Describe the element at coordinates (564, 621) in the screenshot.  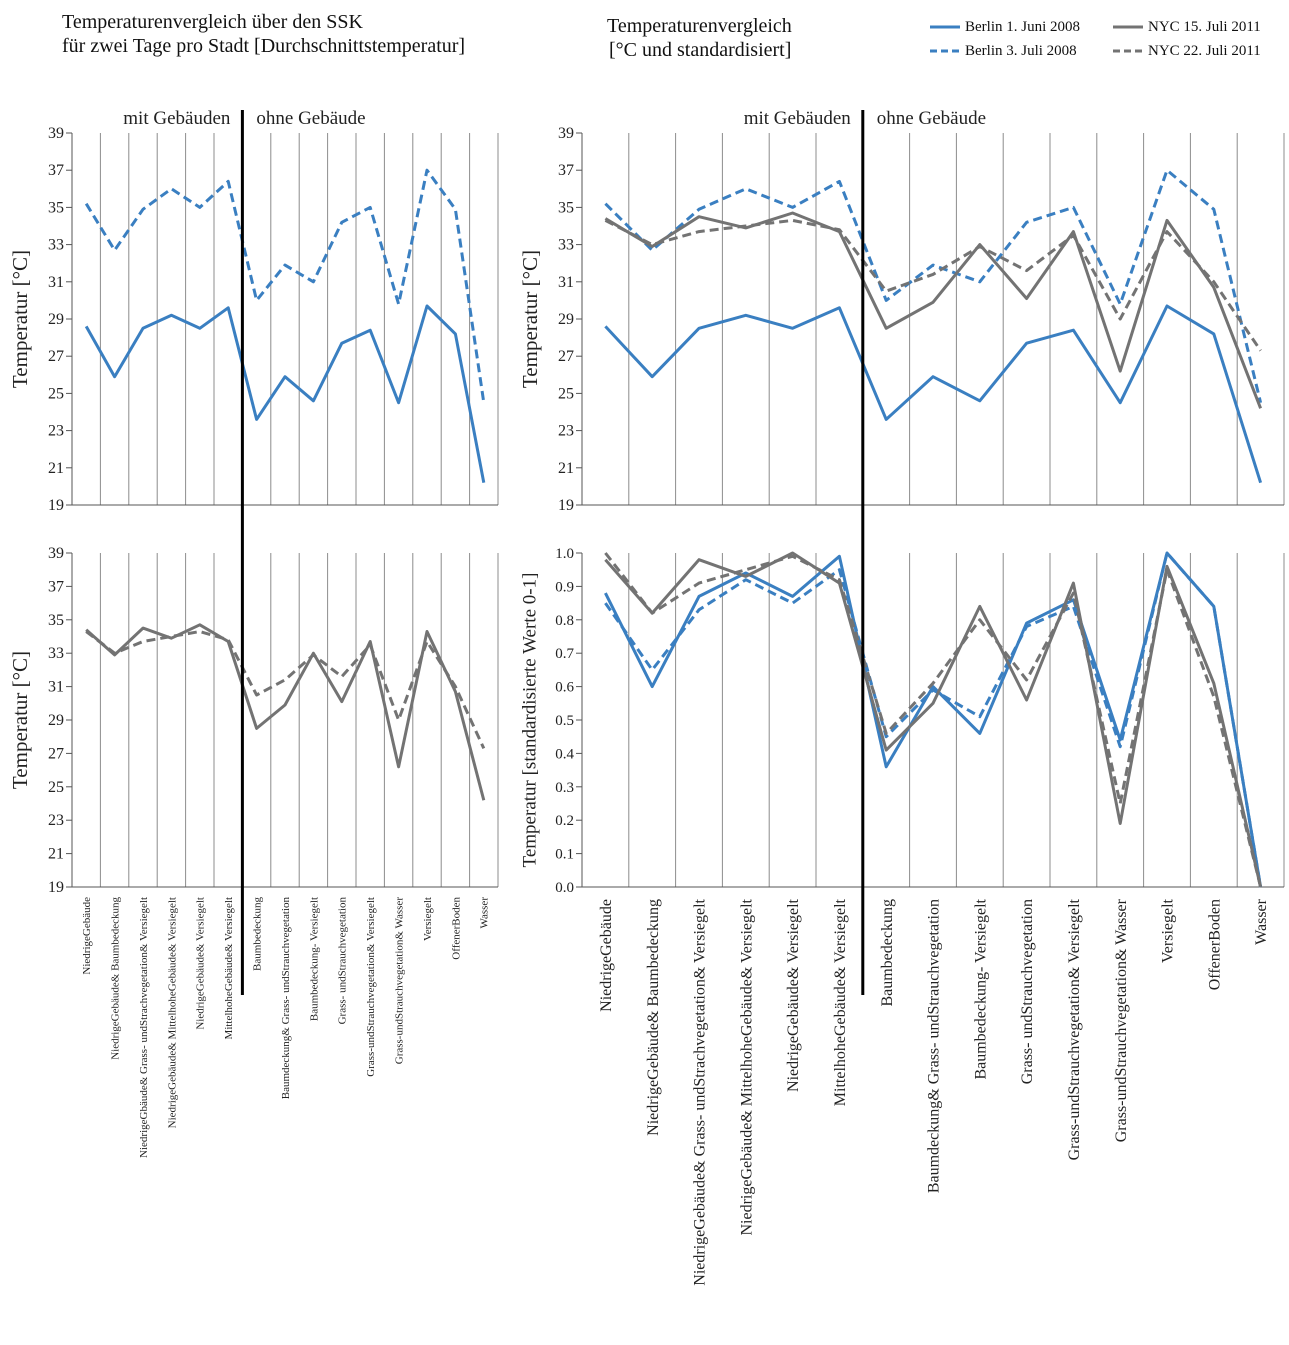
I see `y-tick-label: 0.8` at that location.